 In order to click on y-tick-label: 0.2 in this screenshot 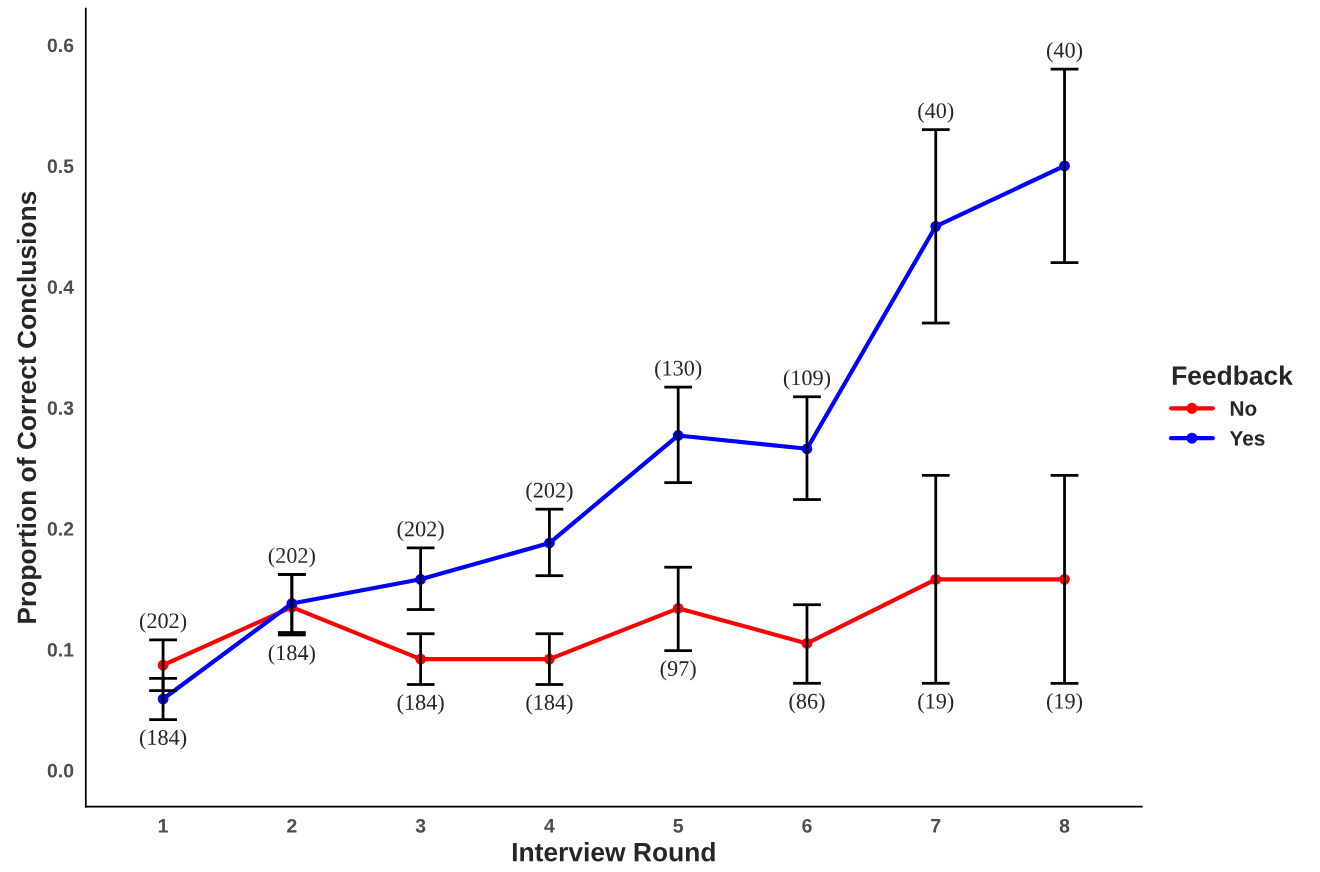, I will do `click(60, 529)`.